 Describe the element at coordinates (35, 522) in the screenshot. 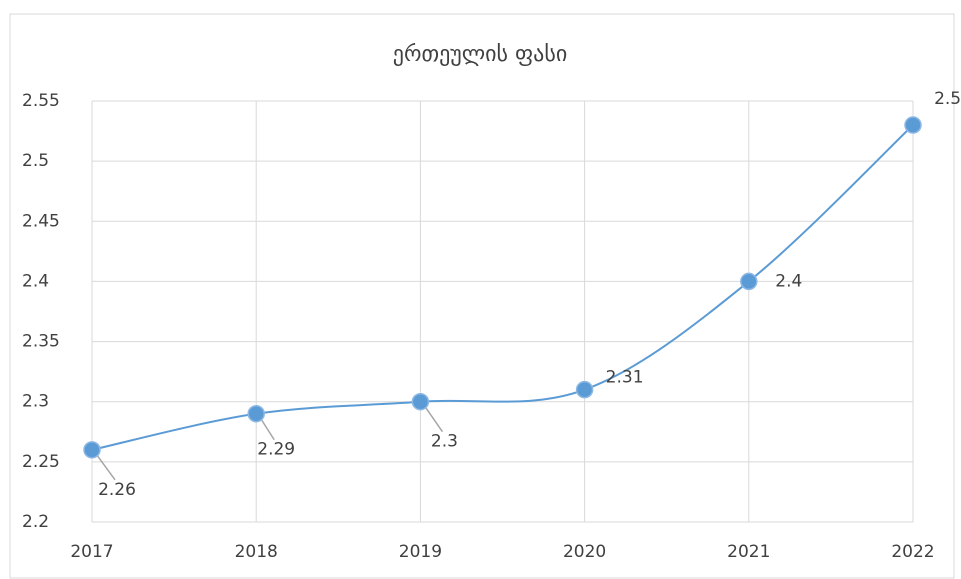

I see `y-tick-label: 2.2` at that location.